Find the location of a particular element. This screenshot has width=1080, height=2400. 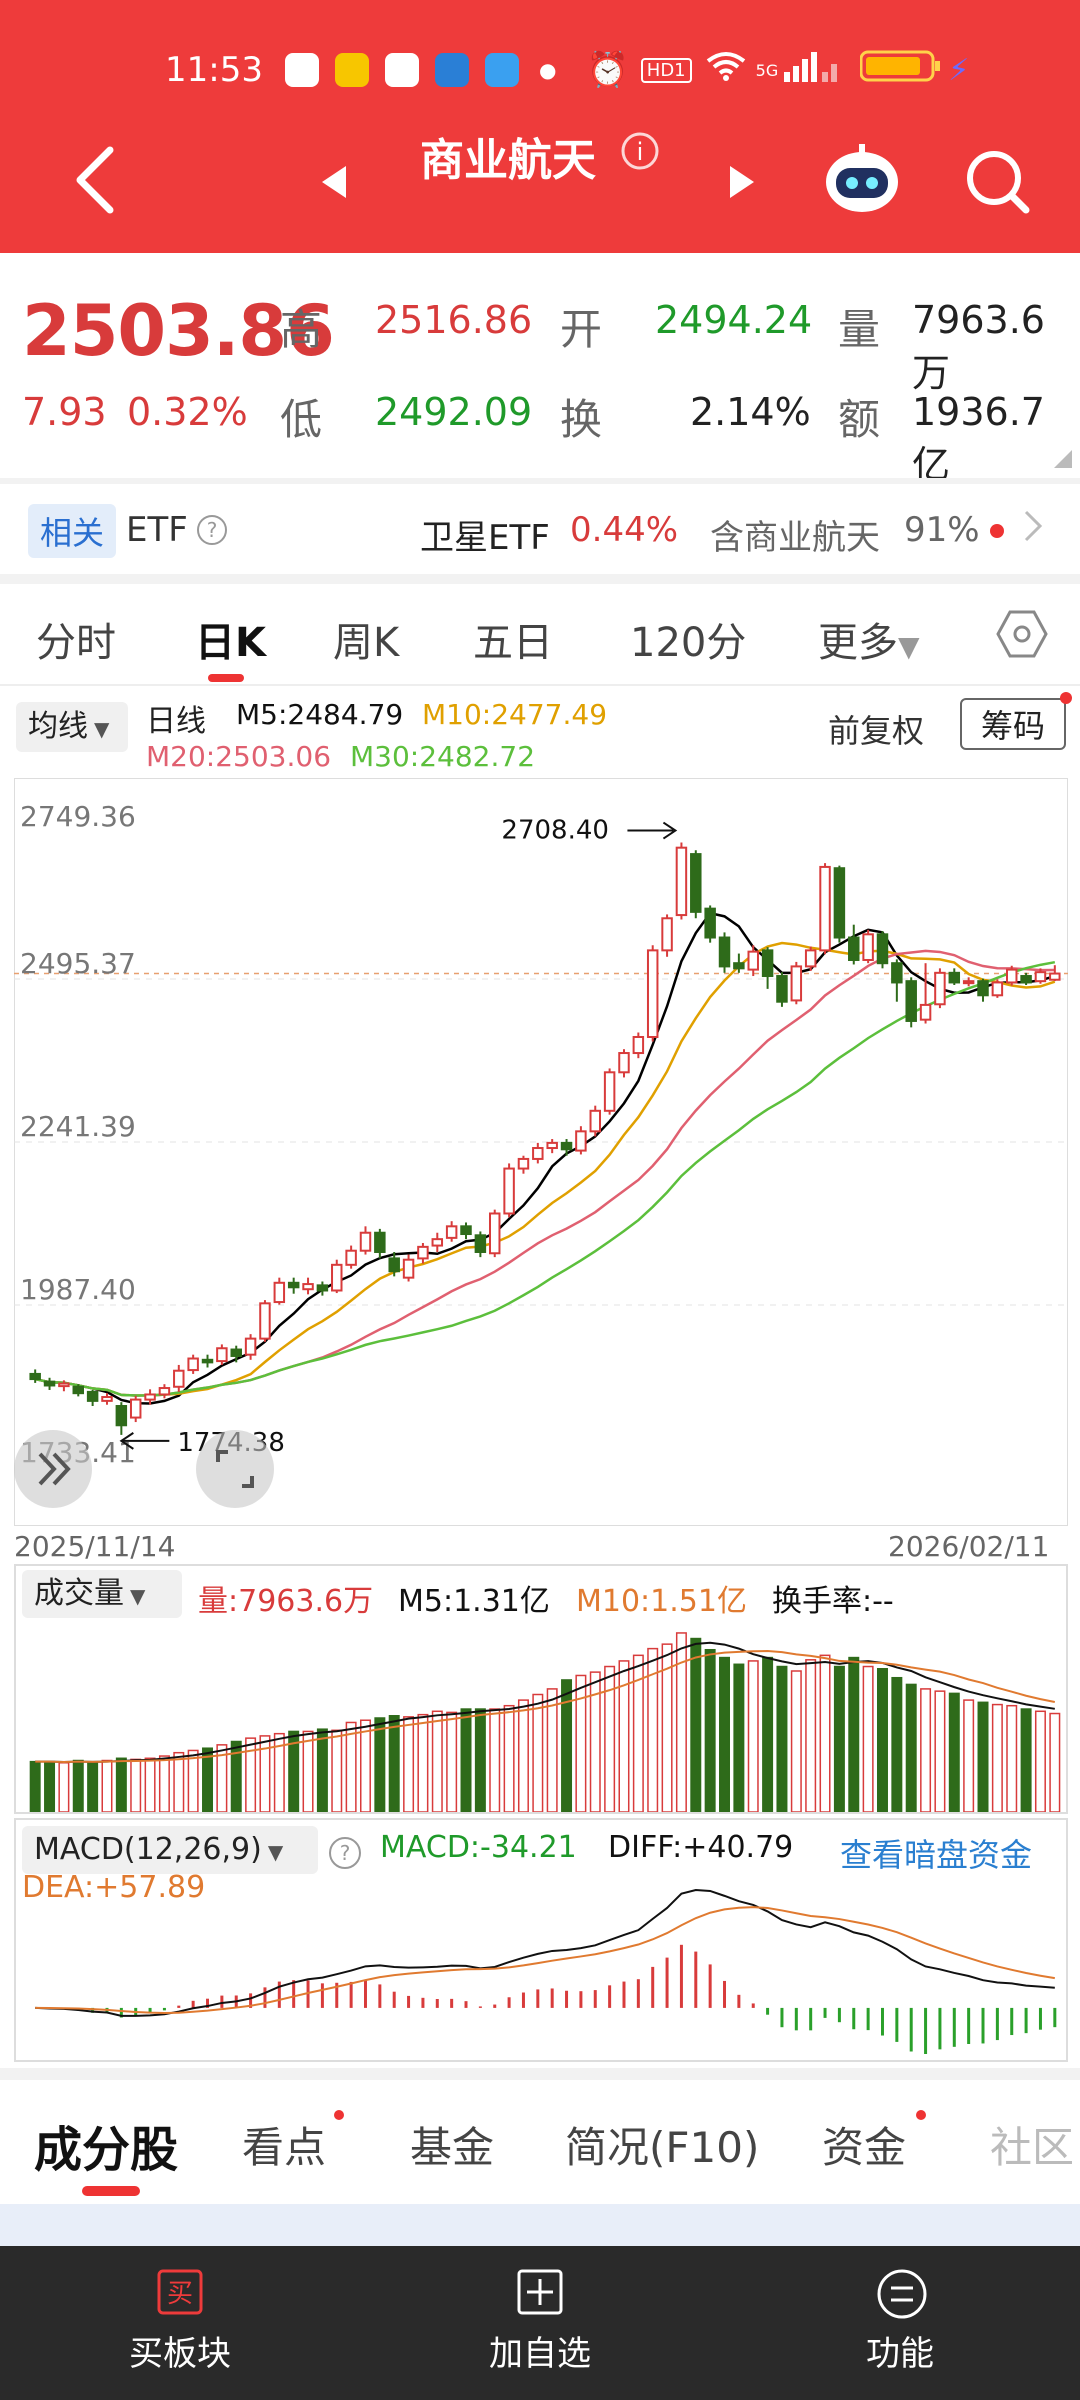

etf-row: 相关 ETF ? 卫星ETF 0.44% 含商业航天 91% is located at coordinates (540, 529).